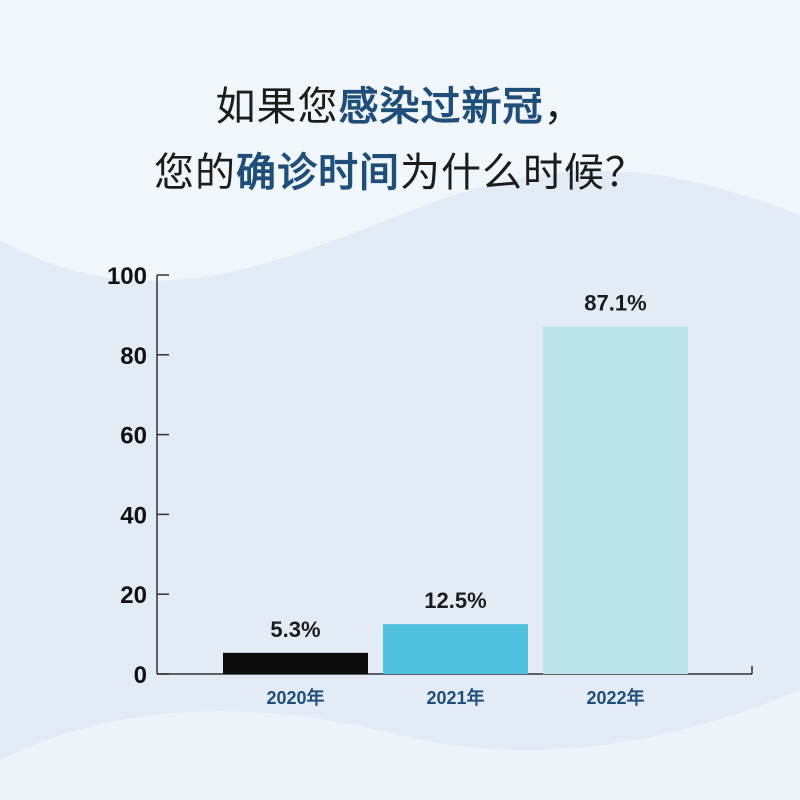 This screenshot has height=800, width=800. What do you see at coordinates (295, 697) in the screenshot?
I see `x-tick-label: 2020年` at bounding box center [295, 697].